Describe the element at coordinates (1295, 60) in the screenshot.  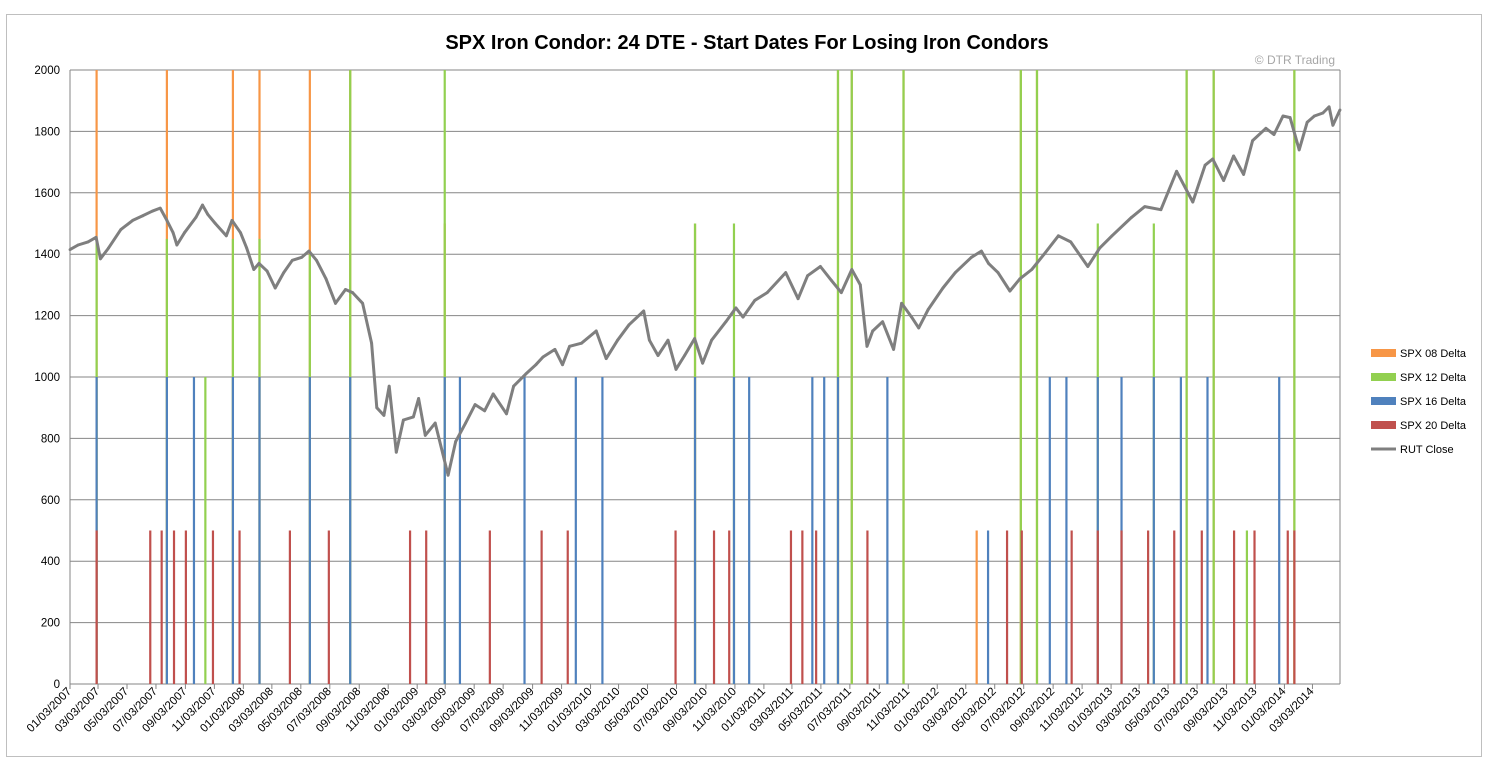
I see `watermark: © DTR Trading` at that location.